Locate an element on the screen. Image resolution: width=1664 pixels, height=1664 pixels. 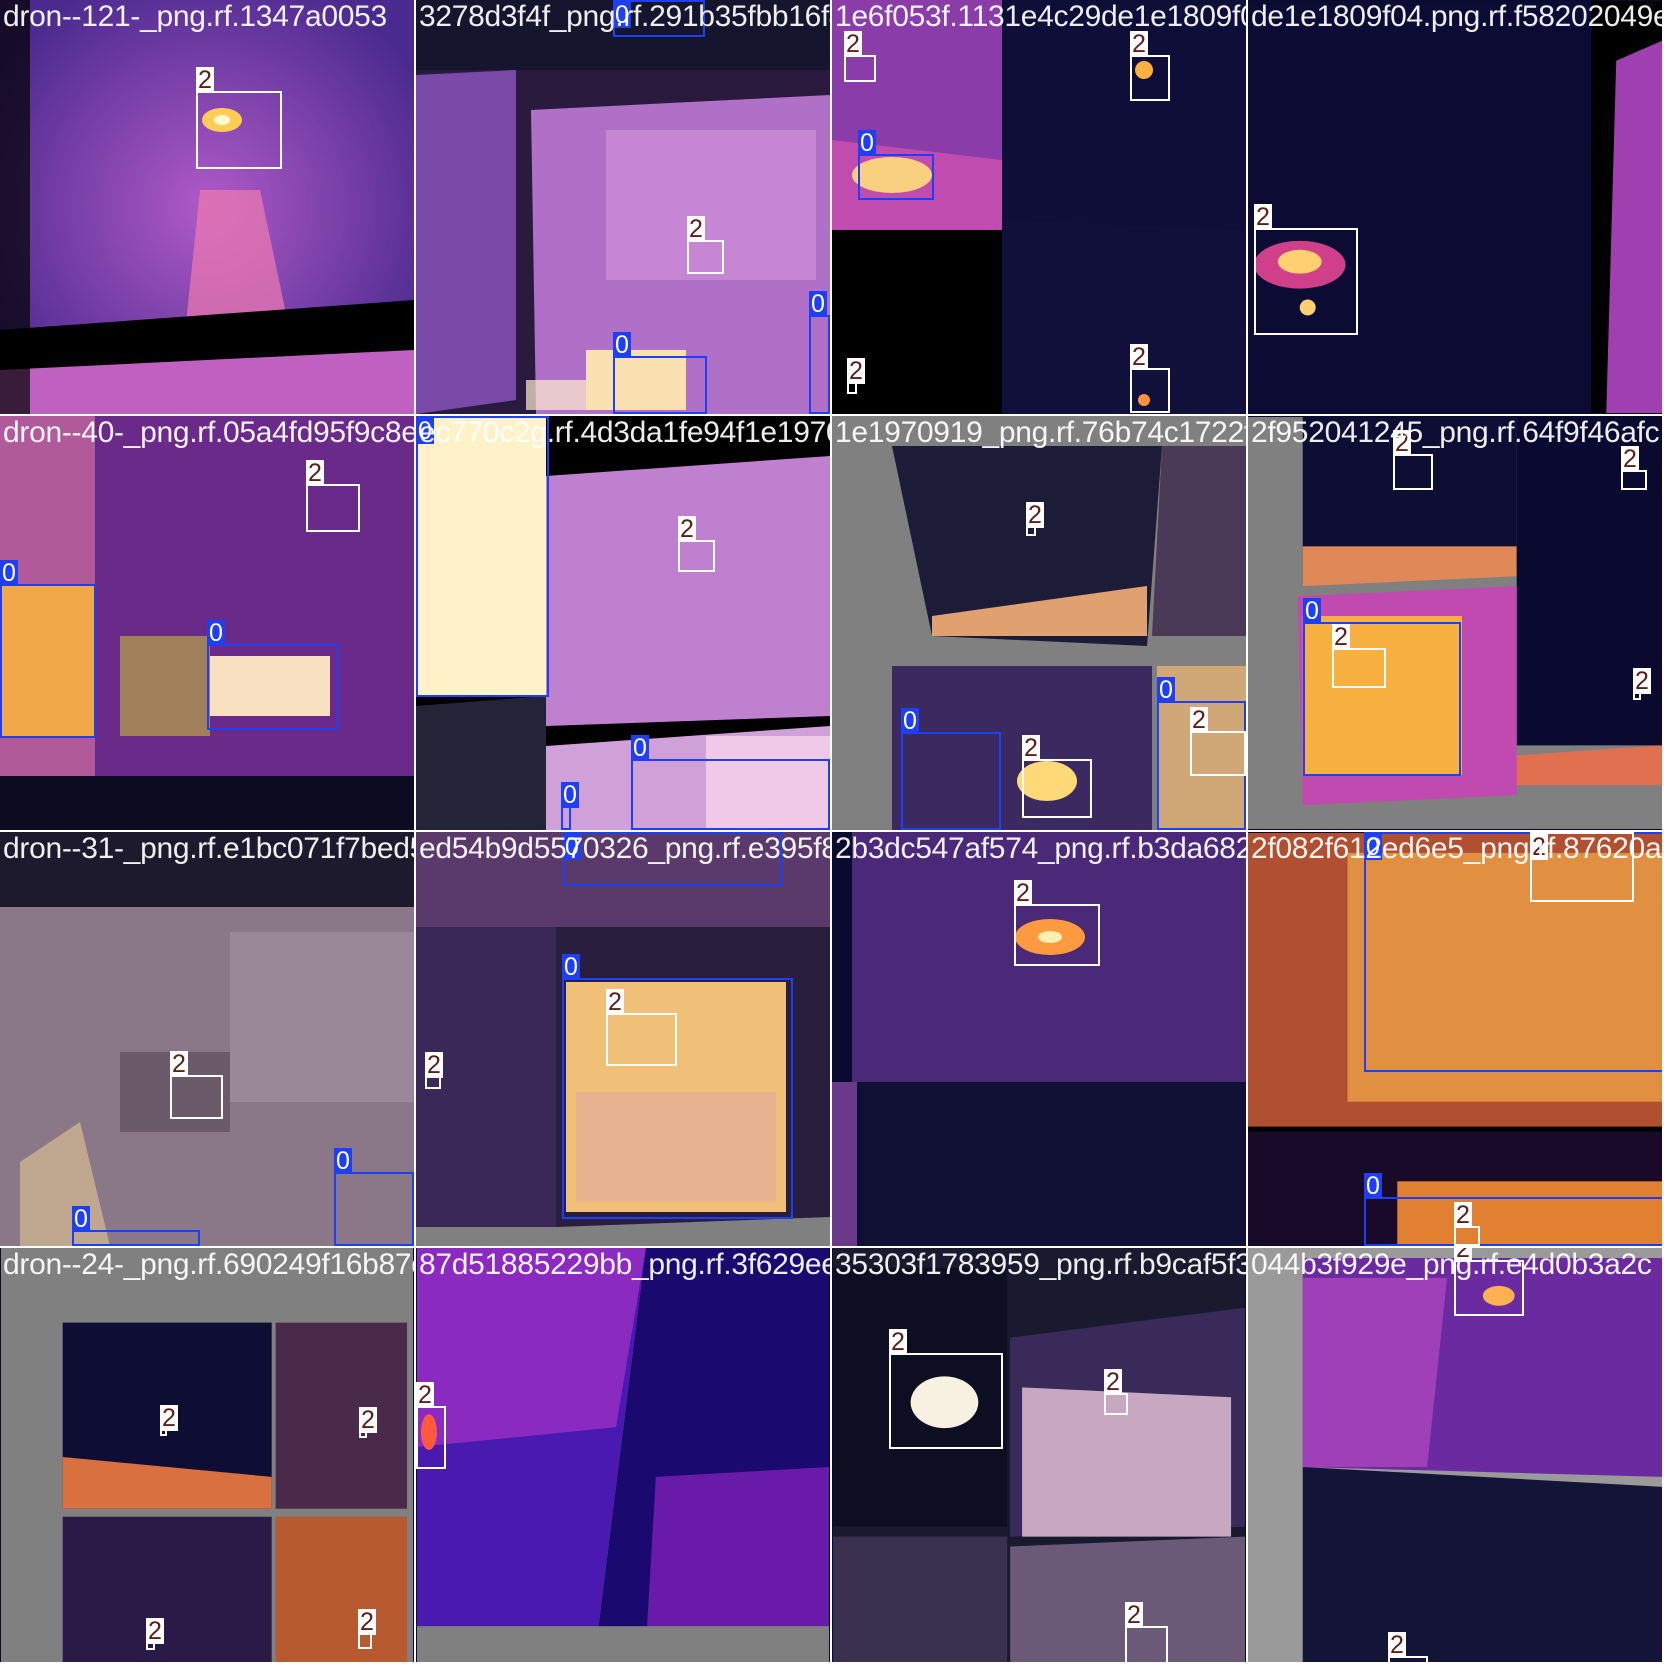
tile: 044b3f929e_png.rf.e4d0b3a2c 2 2 is located at coordinates (1455, 1455).